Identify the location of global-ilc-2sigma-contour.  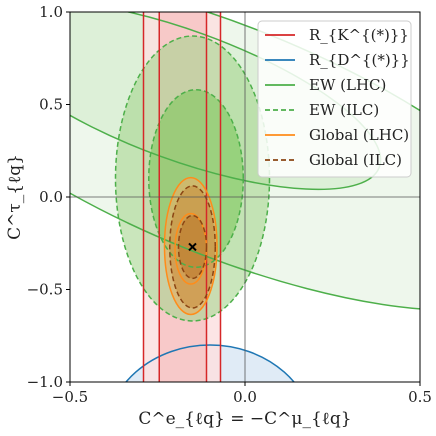
(192, 247).